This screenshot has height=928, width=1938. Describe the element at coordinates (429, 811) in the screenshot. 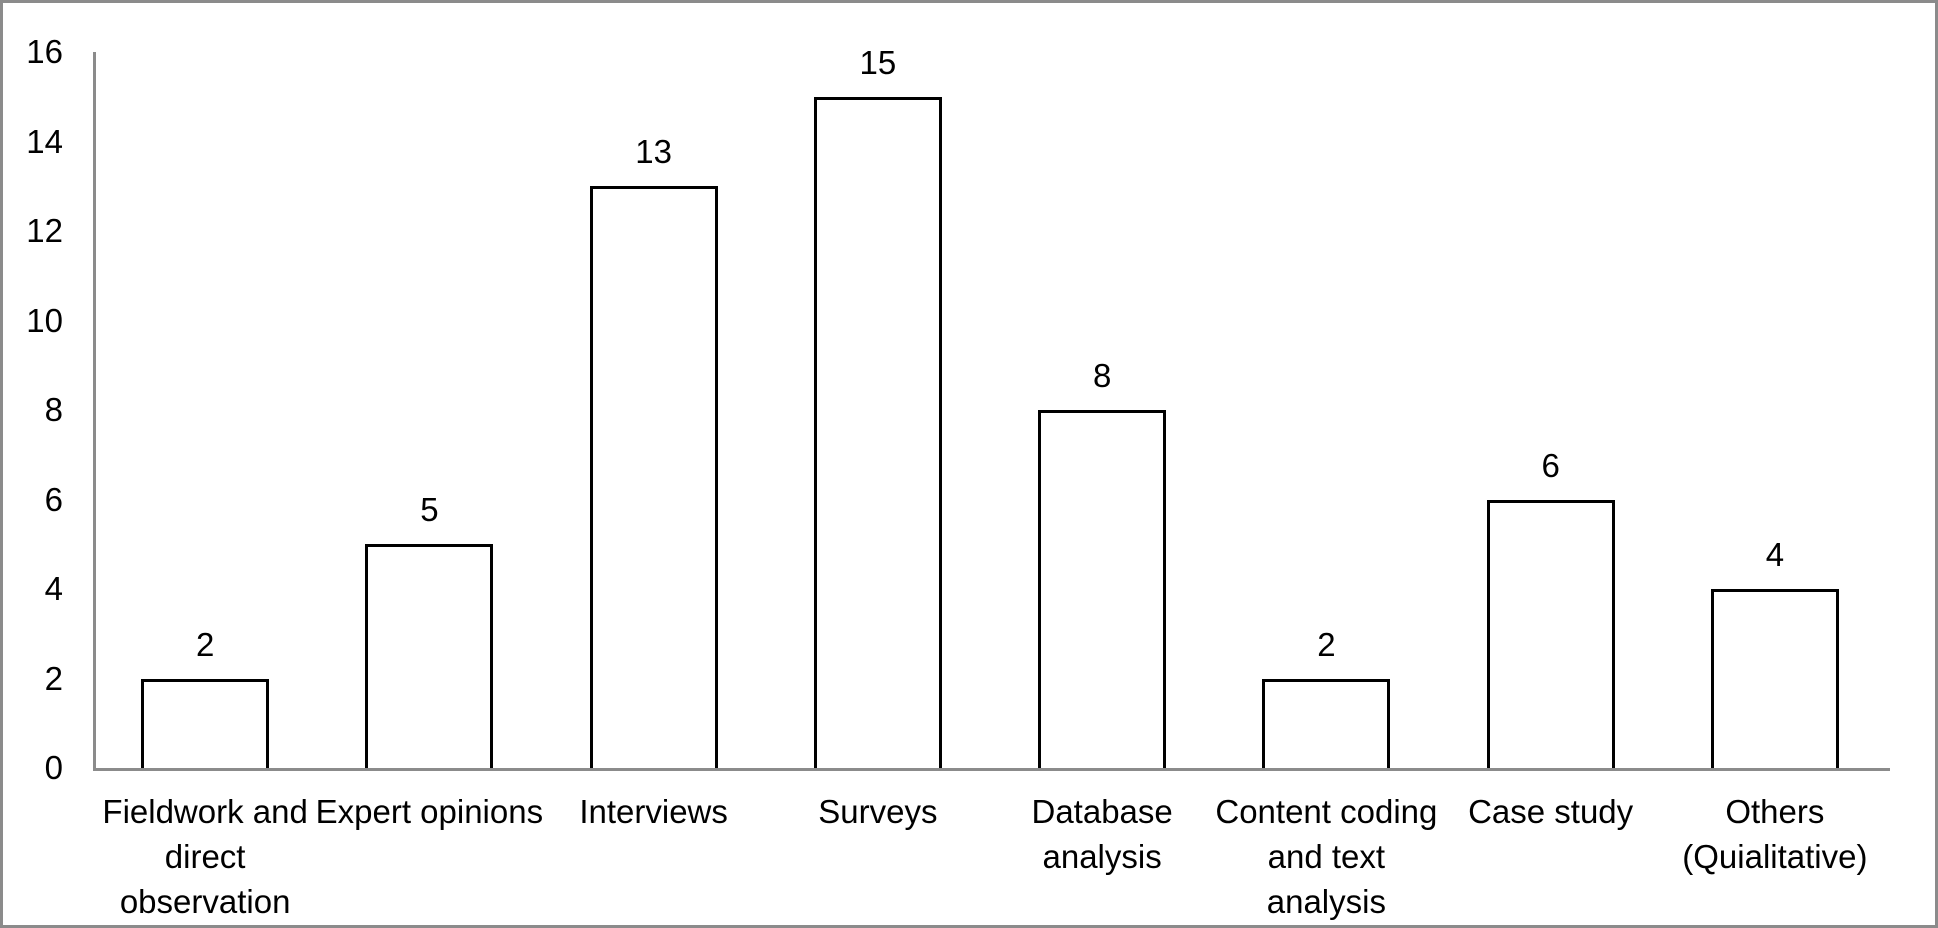

I see `x-axis-label: Expert opinions` at that location.